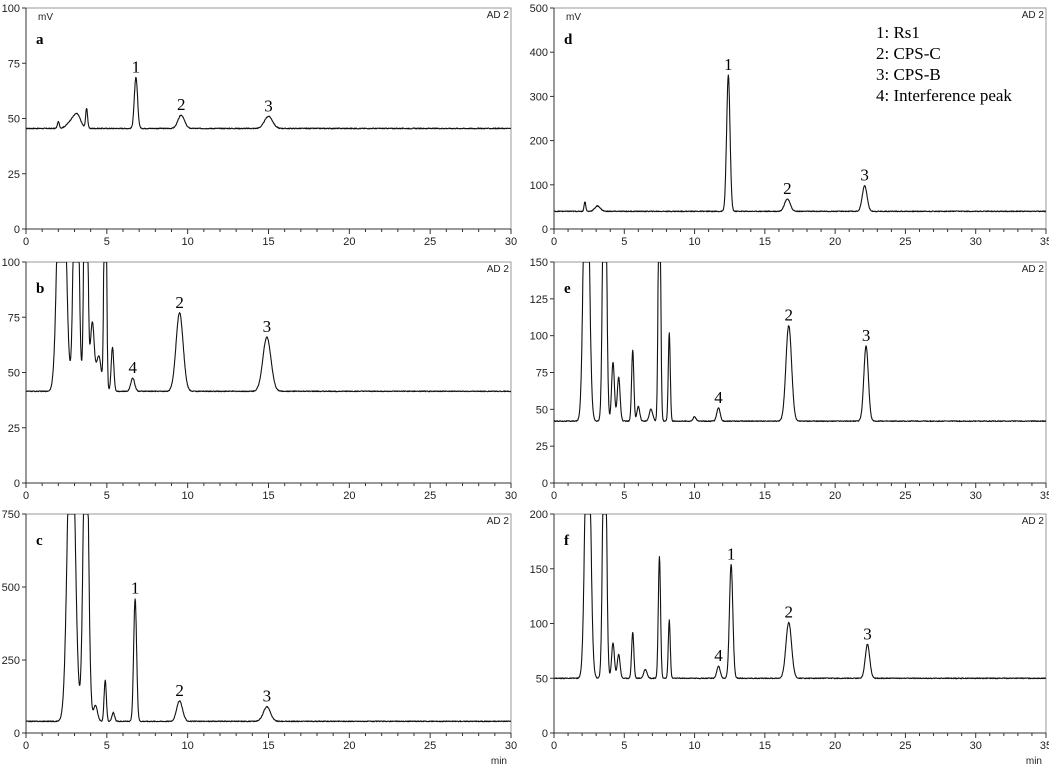 This screenshot has height=769, width=1049. Describe the element at coordinates (11, 661) in the screenshot. I see `y-tick-label: 250` at that location.